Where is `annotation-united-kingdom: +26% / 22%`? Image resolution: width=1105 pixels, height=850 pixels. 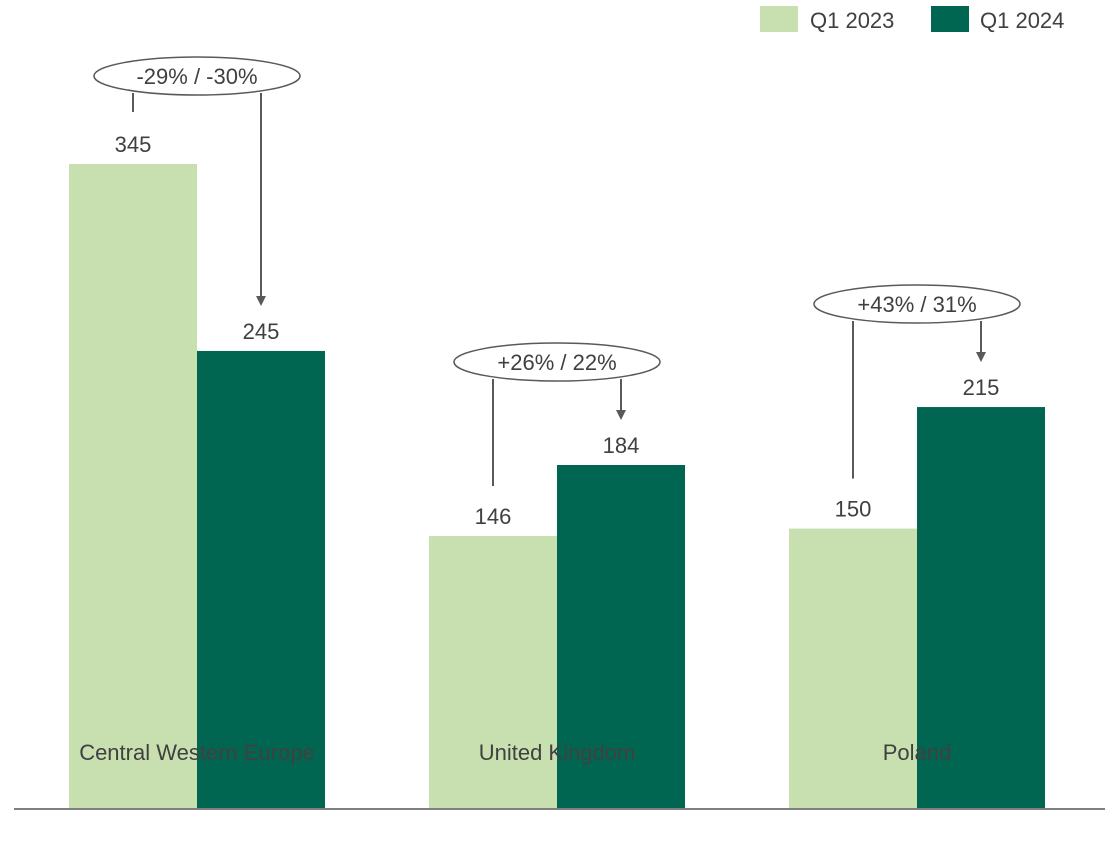
annotation-united-kingdom: +26% / 22% is located at coordinates (557, 414).